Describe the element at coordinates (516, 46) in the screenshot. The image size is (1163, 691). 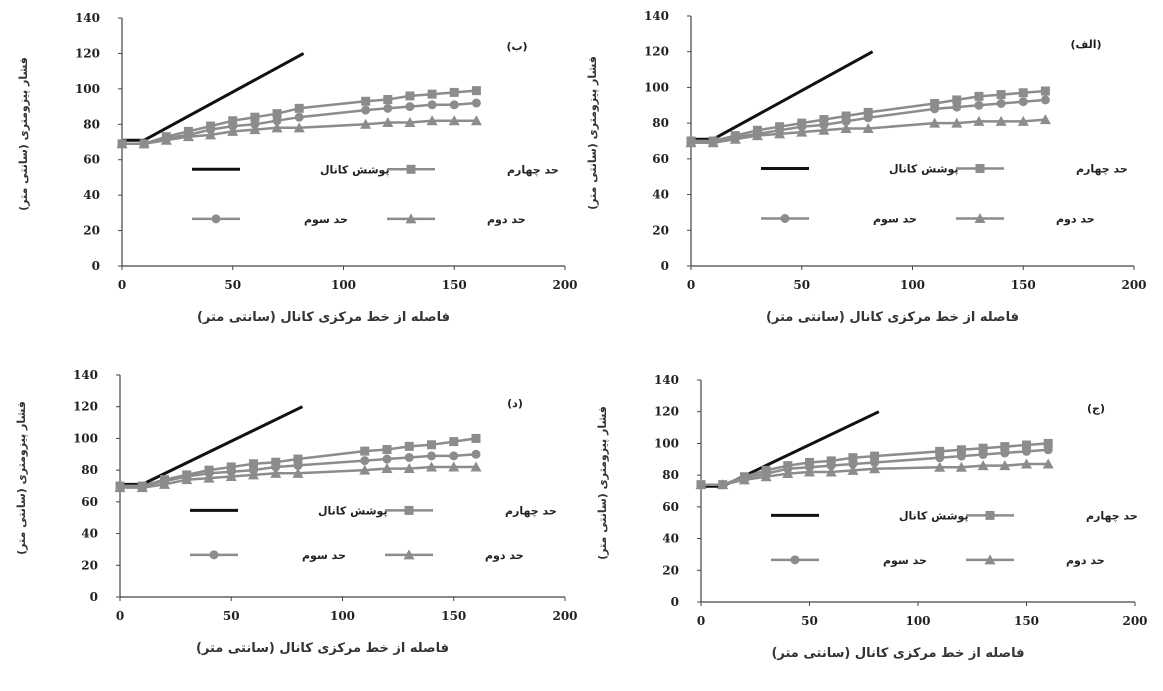
I see `panel-title: (ب)` at that location.